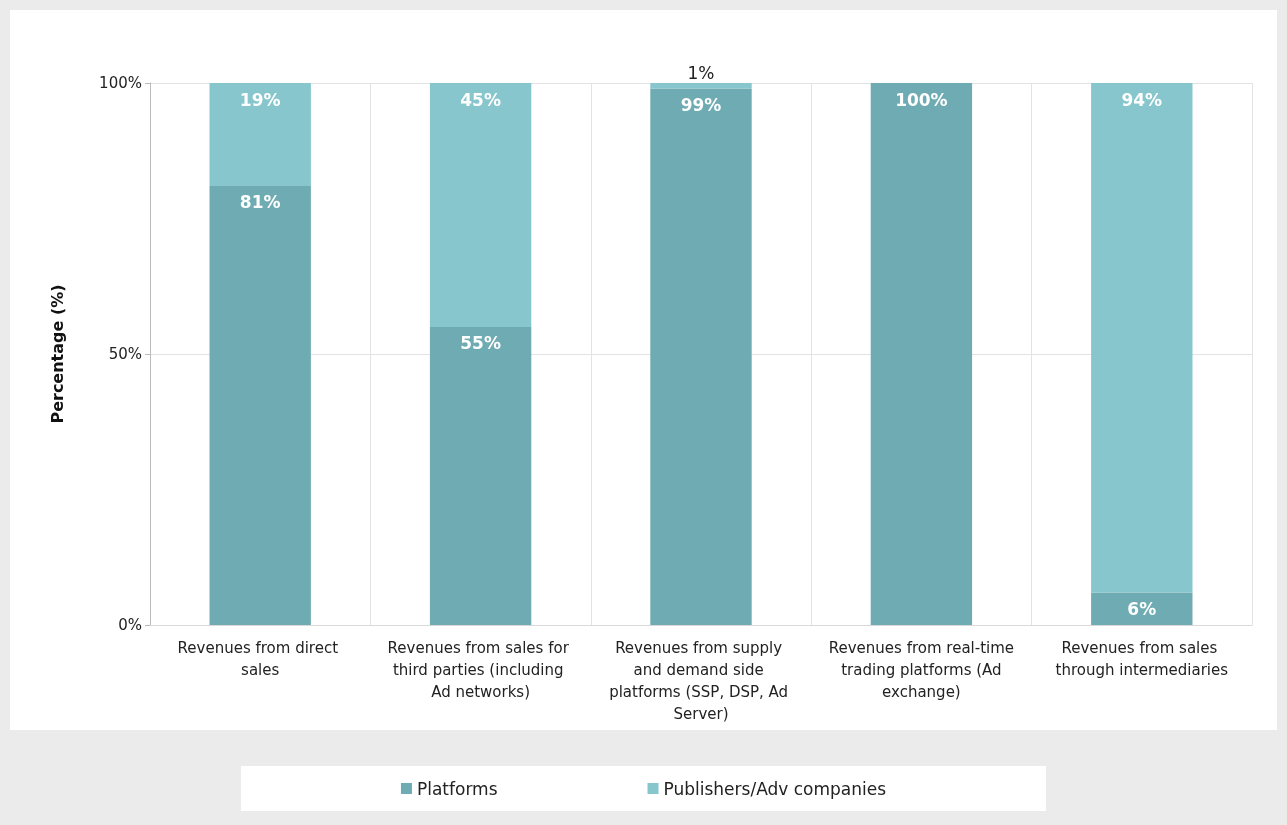 This screenshot has width=1287, height=825. I want to click on data-label: 55%, so click(480, 343).